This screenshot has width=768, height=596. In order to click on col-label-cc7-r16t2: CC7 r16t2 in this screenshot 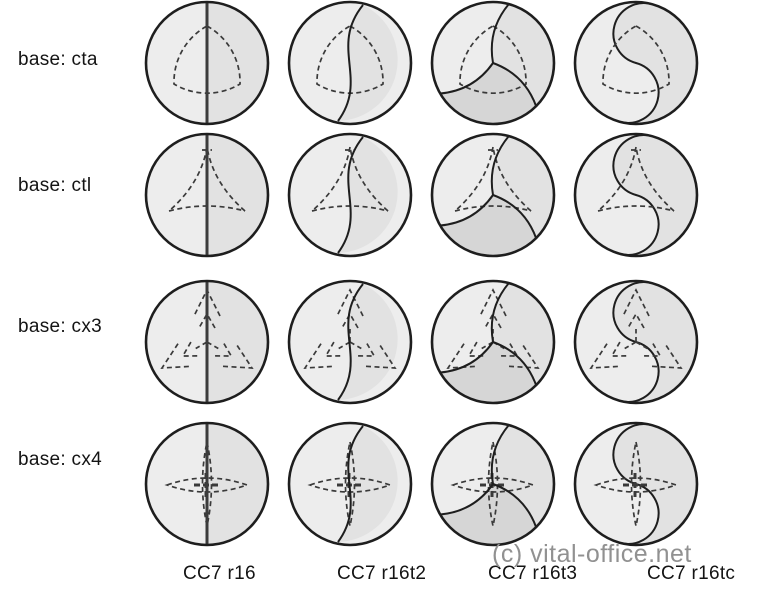, I will do `click(382, 573)`.